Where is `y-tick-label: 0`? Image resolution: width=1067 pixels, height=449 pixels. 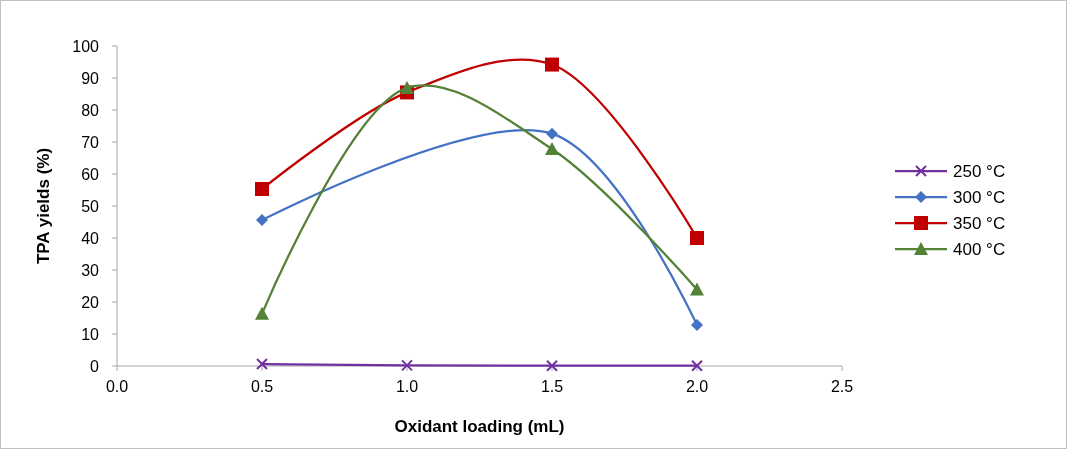 y-tick-label: 0 is located at coordinates (95, 366).